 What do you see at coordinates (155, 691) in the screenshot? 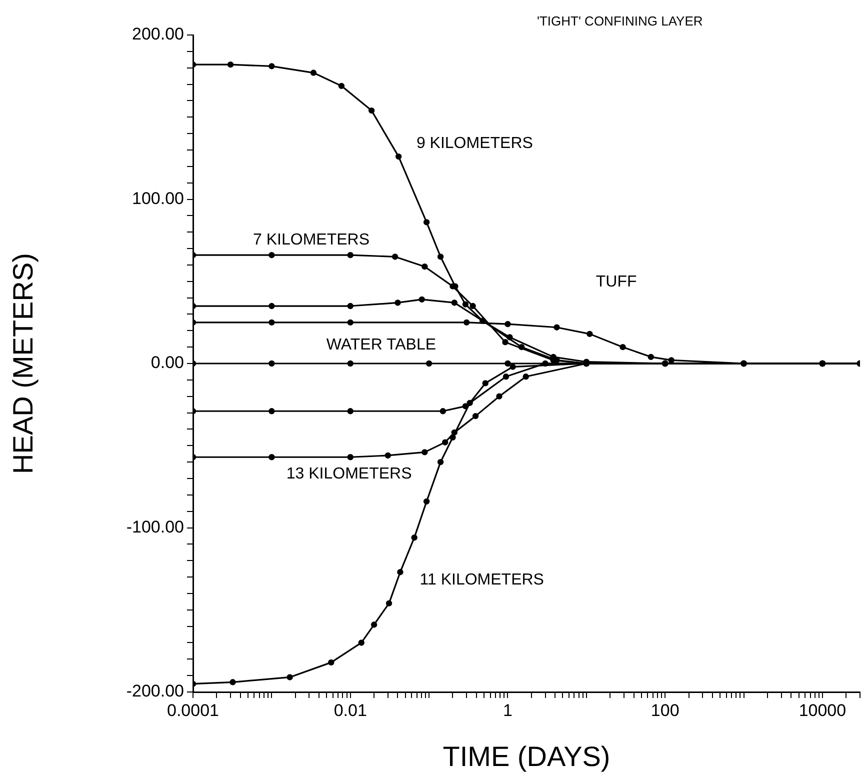
I see `y-tick-label: -200.00` at bounding box center [155, 691].